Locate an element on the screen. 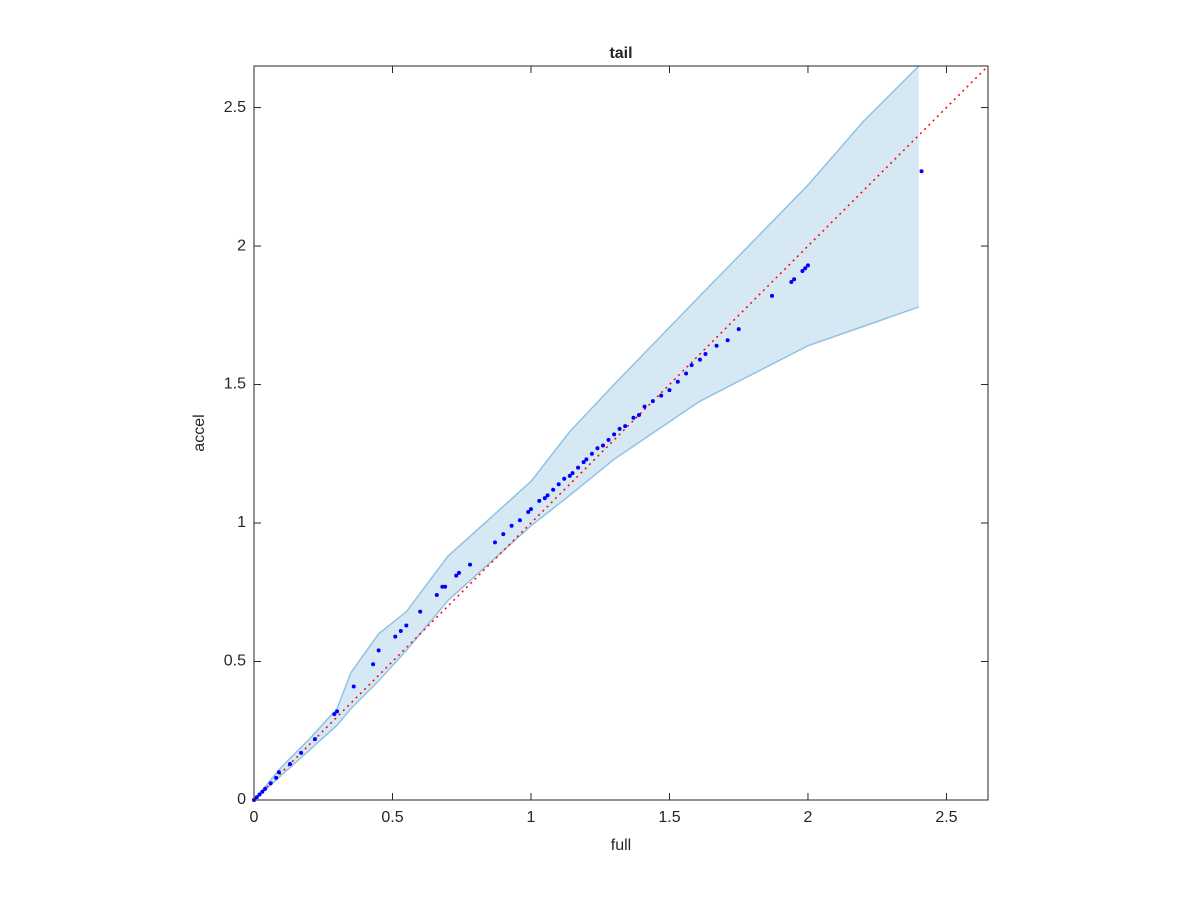 Image resolution: width=1200 pixels, height=900 pixels. y-axis-label: accel is located at coordinates (199, 432).